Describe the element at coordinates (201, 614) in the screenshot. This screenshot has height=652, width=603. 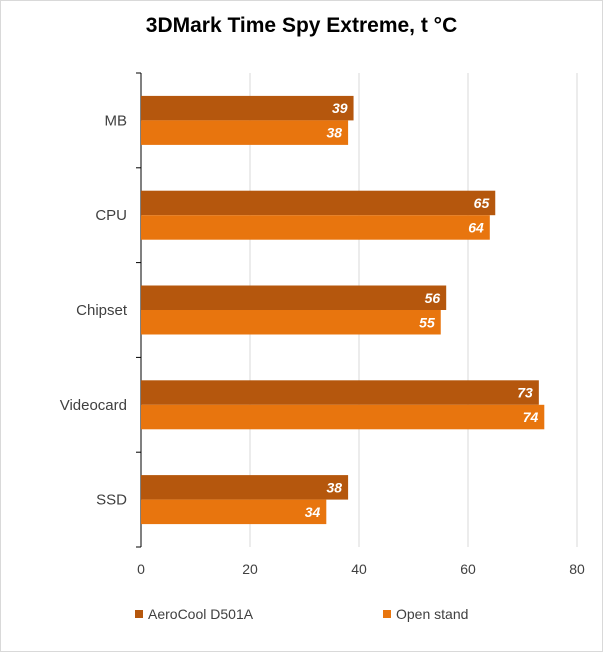
I see `legend-label-series-1: AeroCool D501A` at that location.